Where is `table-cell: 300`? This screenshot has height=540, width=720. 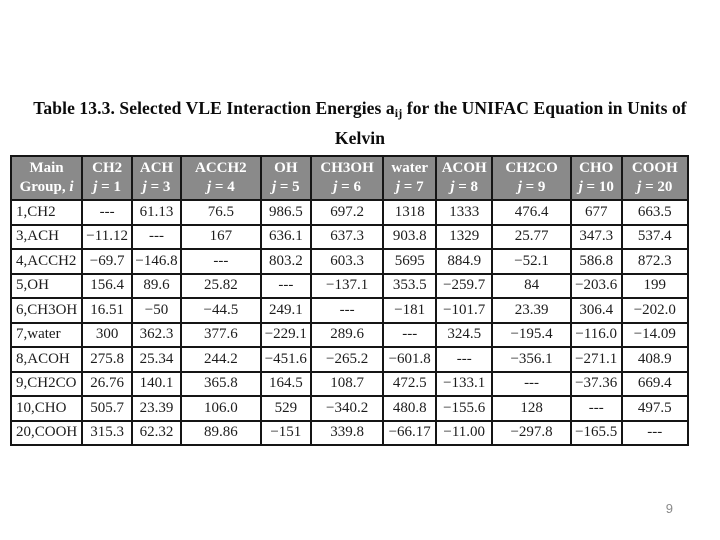 table-cell: 300 is located at coordinates (107, 334).